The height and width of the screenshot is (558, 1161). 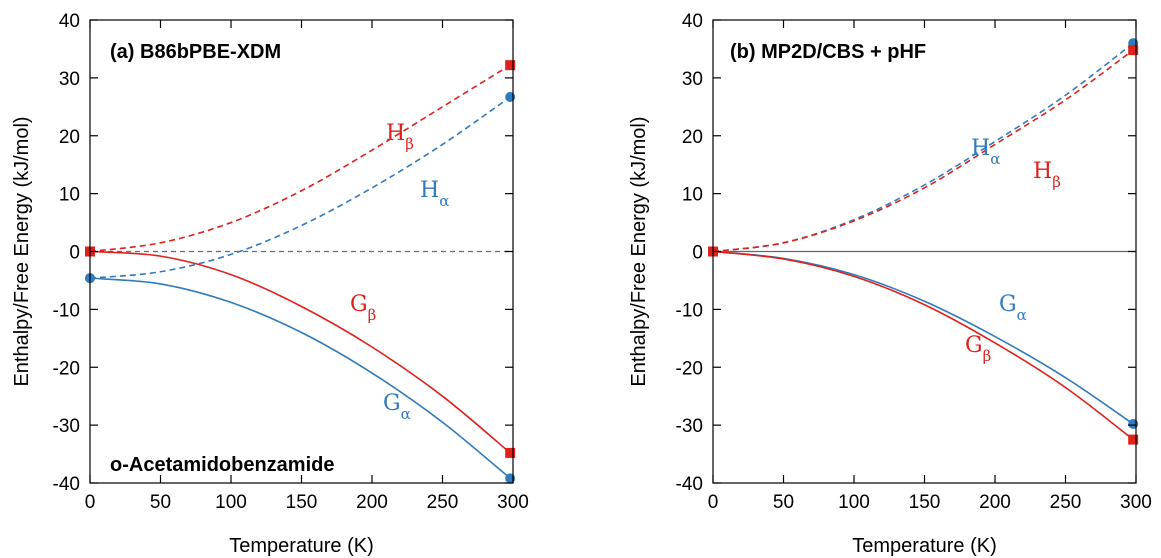 I want to click on panel-b-x-tick-label: 0, so click(x=713, y=502).